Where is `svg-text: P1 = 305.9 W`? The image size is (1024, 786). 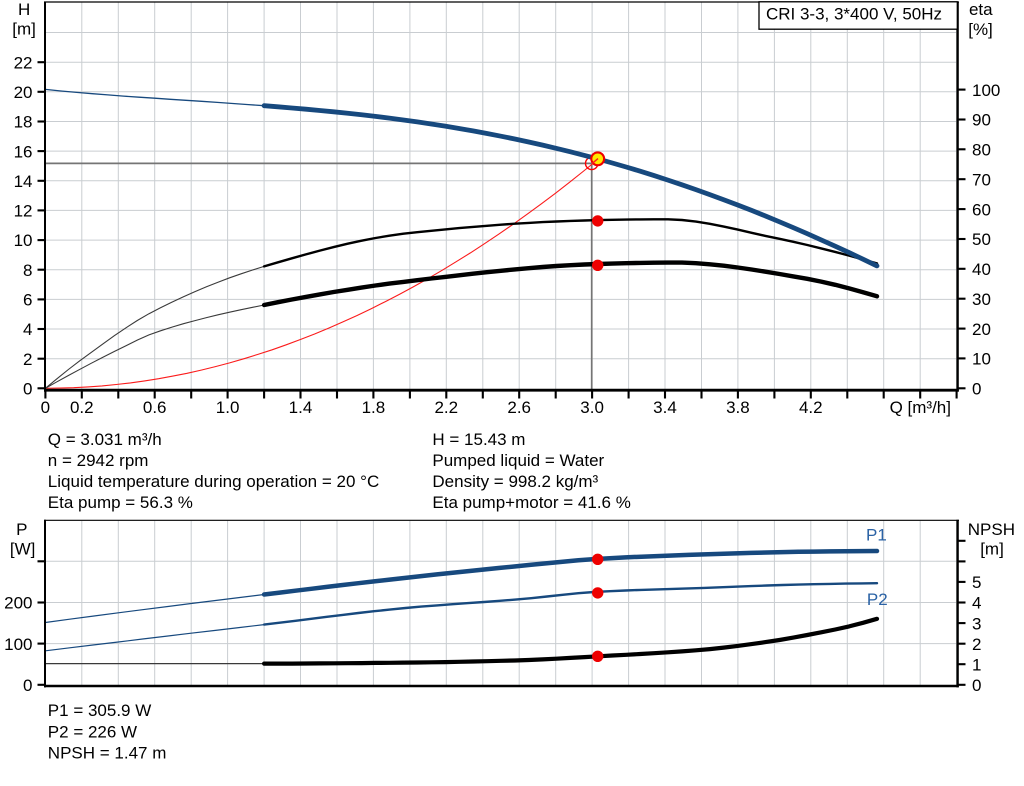 svg-text: P1 = 305.9 W is located at coordinates (99, 710).